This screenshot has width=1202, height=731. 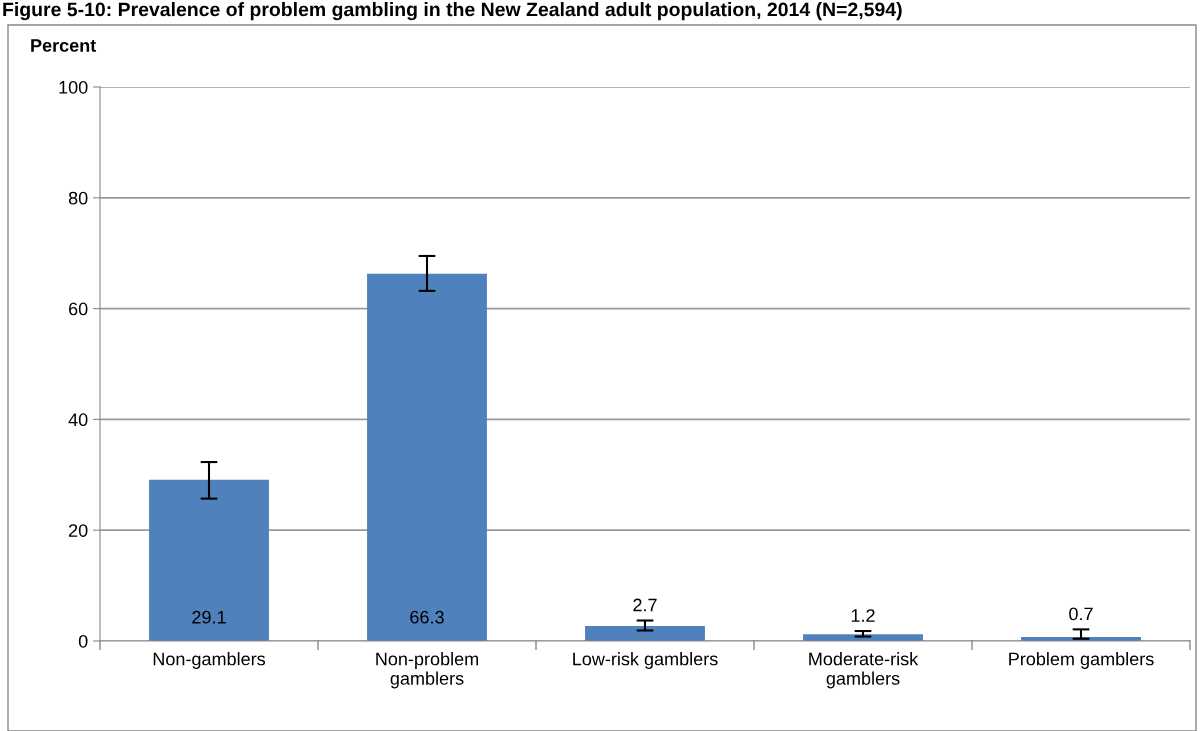 I want to click on y-tick-label: 80, so click(x=78, y=198).